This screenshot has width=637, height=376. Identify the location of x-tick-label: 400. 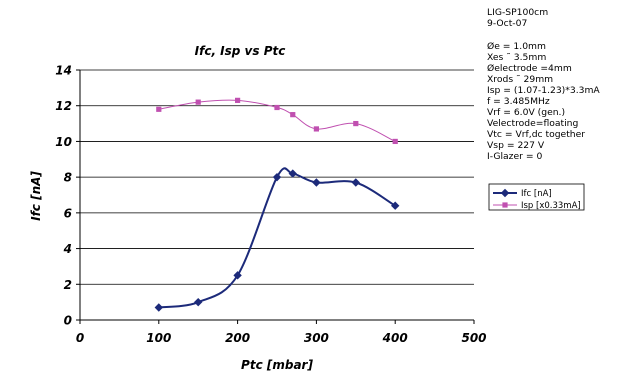
(395, 338).